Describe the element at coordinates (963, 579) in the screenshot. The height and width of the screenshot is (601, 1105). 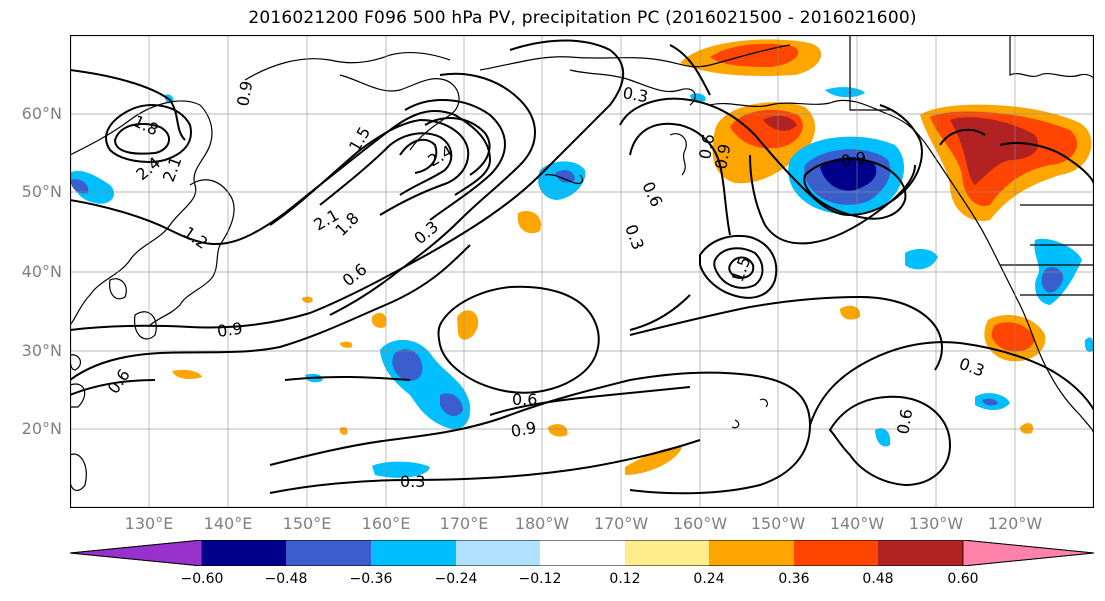
I see `colorbar-tick-label: 0.60` at that location.